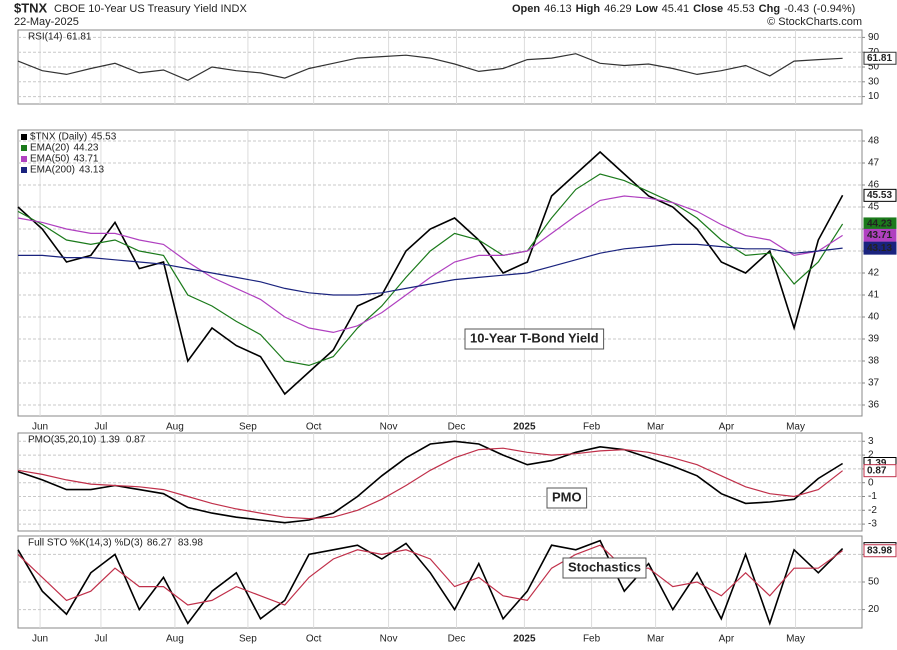 The image size is (897, 650). Describe the element at coordinates (110, 440) in the screenshot. I see `legend-value: 1.39` at that location.